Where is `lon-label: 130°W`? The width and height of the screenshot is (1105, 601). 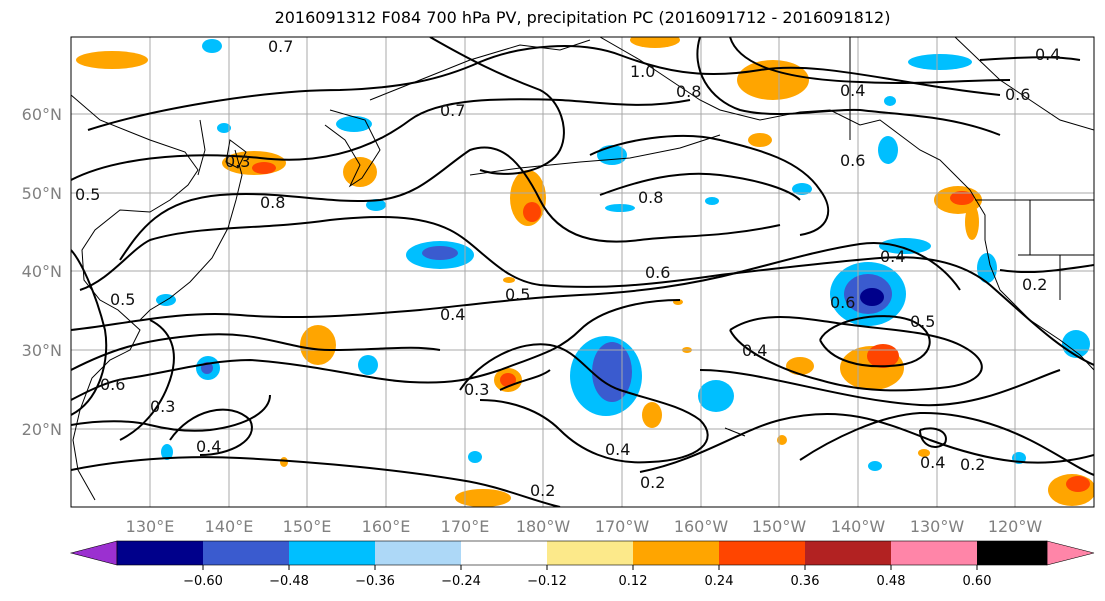
lon-label: 130°W is located at coordinates (937, 526).